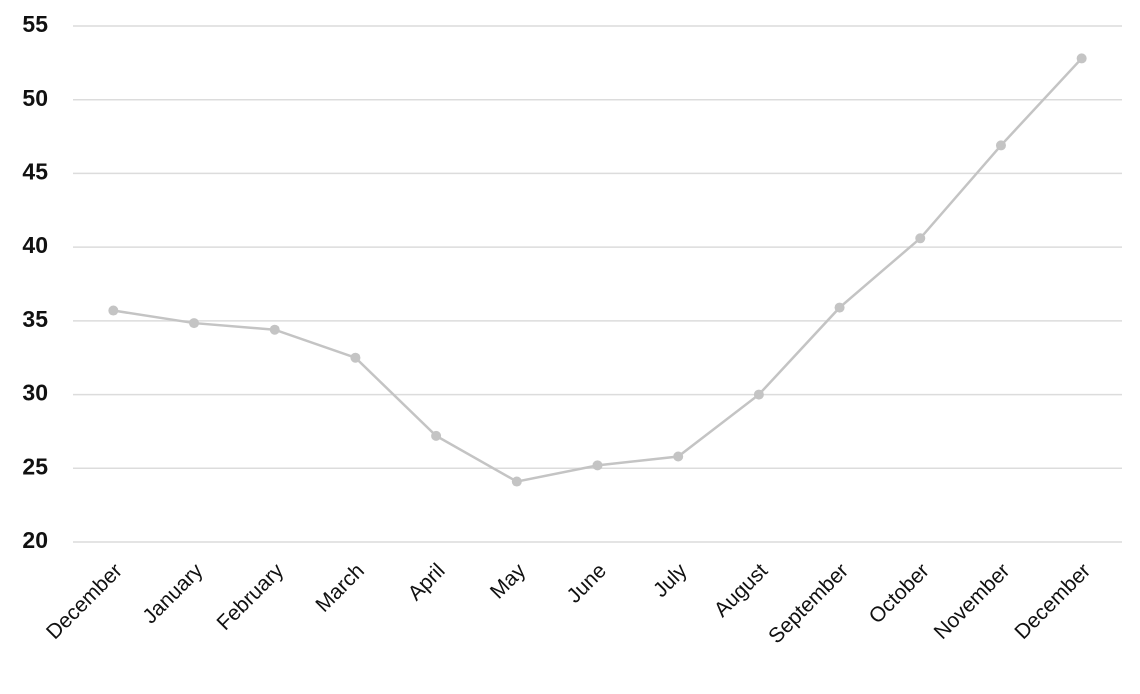 The height and width of the screenshot is (694, 1140). What do you see at coordinates (35, 466) in the screenshot?
I see `y-tick-label: 25` at bounding box center [35, 466].